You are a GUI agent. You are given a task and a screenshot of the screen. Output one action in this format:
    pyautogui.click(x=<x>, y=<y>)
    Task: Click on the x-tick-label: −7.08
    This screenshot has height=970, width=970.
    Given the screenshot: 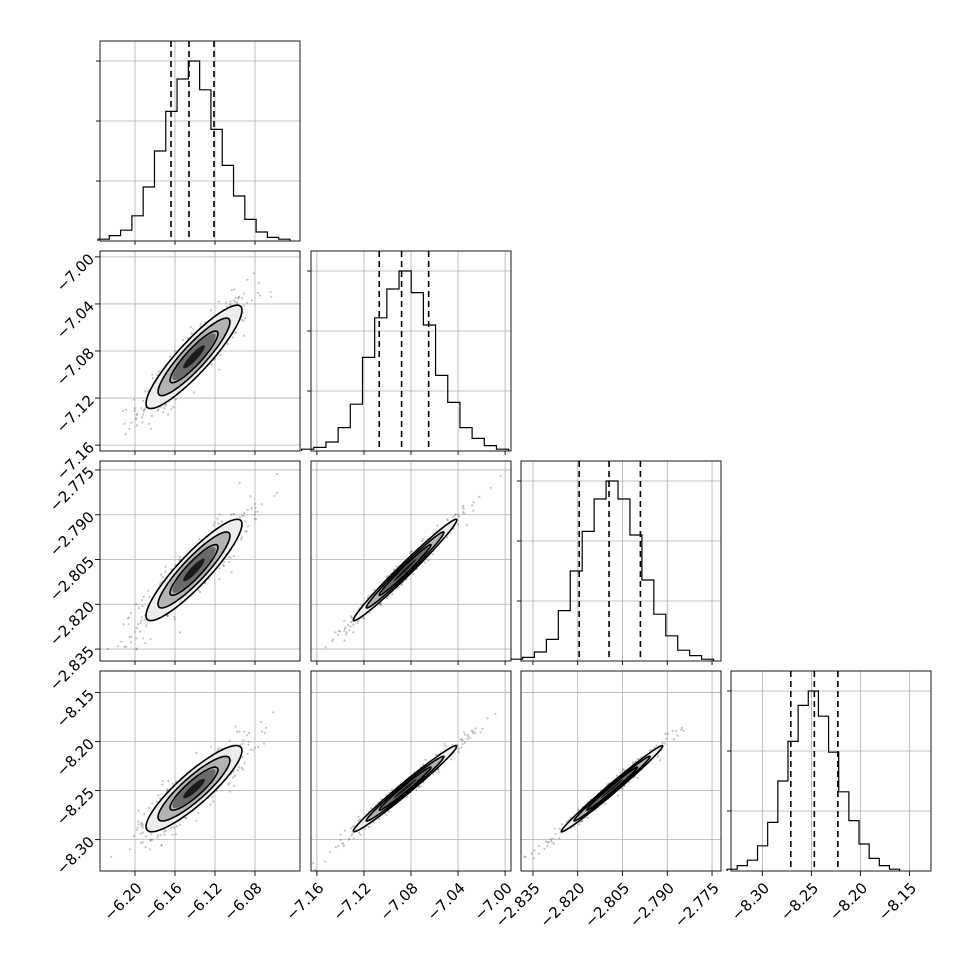 What is the action you would take?
    pyautogui.click(x=399, y=901)
    